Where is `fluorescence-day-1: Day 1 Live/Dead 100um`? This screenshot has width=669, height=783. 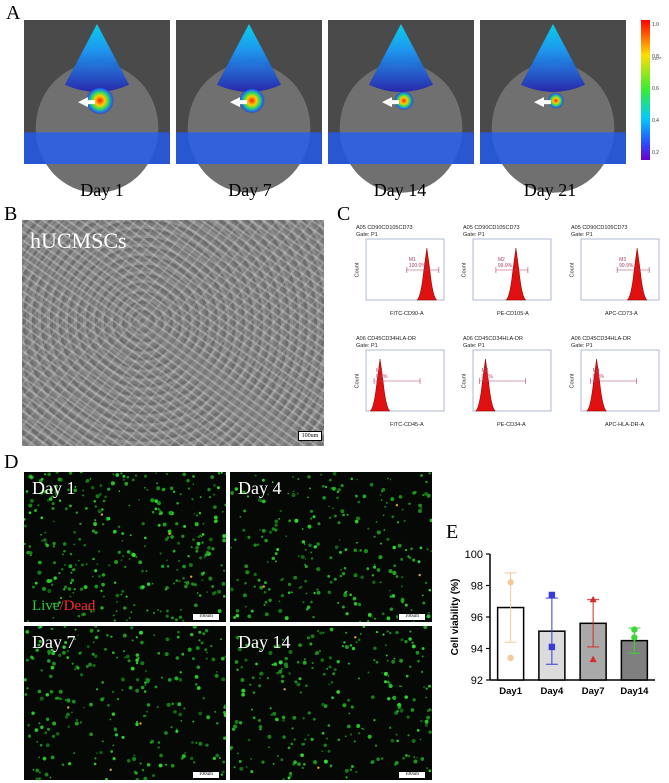
fluorescence-day-1: Day 1 Live/Dead 100um is located at coordinates (125, 547).